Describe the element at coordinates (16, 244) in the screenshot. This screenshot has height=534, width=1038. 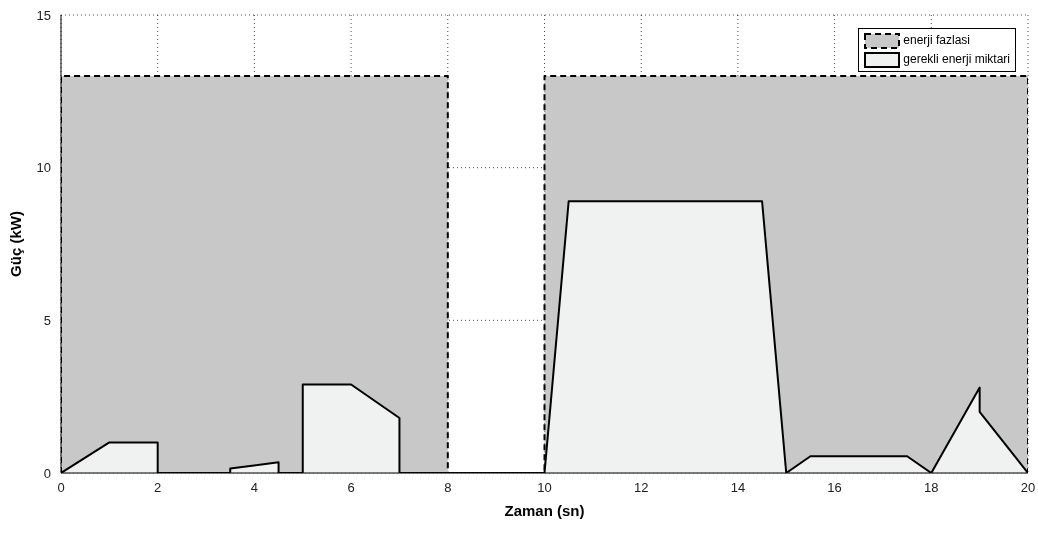
I see `y-axis-title: Güç (kW)` at that location.